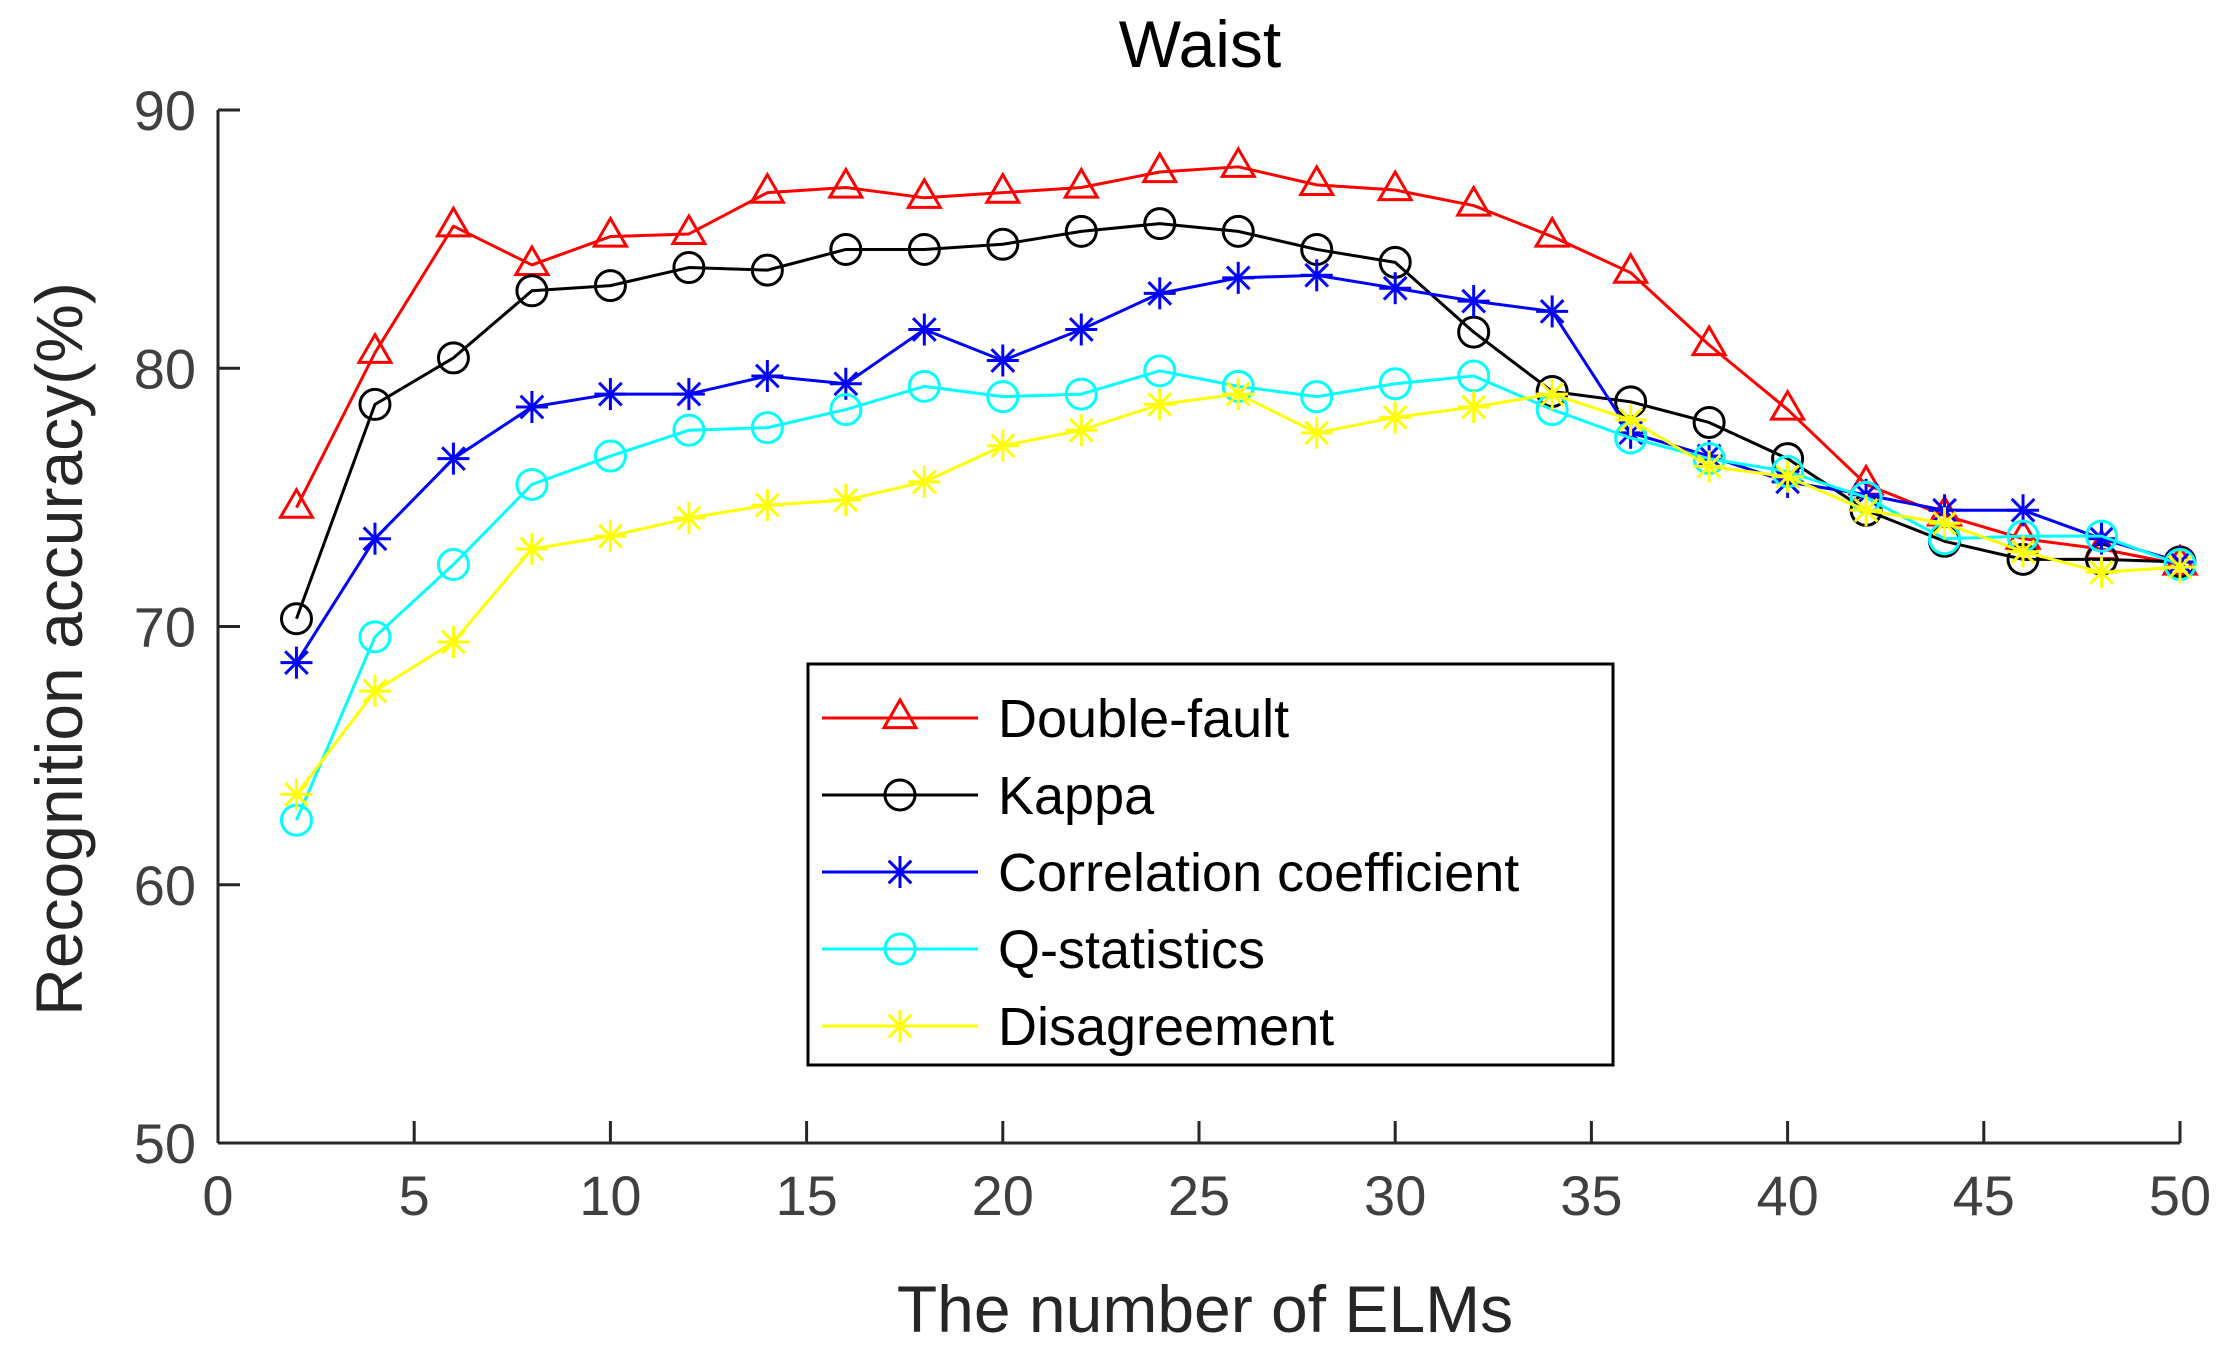 The width and height of the screenshot is (2234, 1358). Describe the element at coordinates (1591, 1195) in the screenshot. I see `x-tick-label: 35` at that location.